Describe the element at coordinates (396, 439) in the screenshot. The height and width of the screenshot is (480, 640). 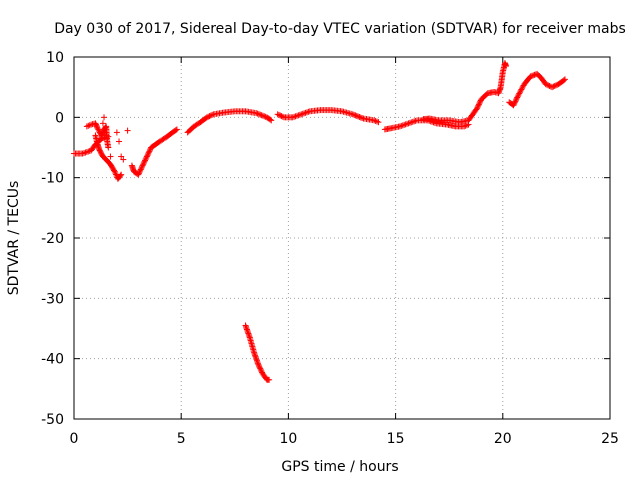
I see `x-tick-label: 15` at that location.